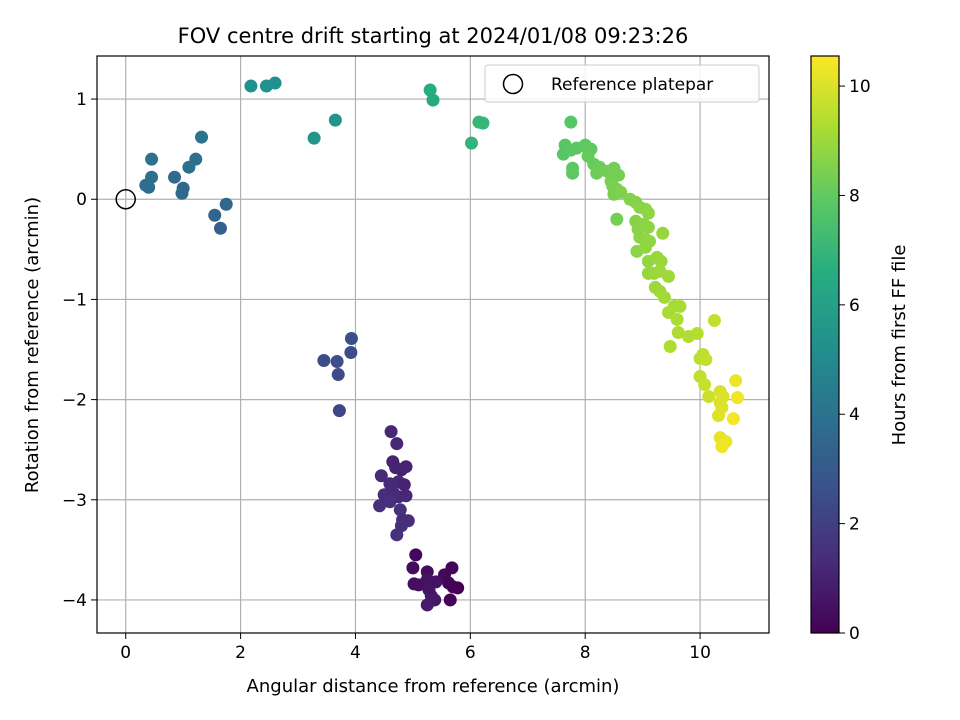 The width and height of the screenshot is (960, 720). Describe the element at coordinates (585, 653) in the screenshot. I see `x-tick-label: 8` at that location.